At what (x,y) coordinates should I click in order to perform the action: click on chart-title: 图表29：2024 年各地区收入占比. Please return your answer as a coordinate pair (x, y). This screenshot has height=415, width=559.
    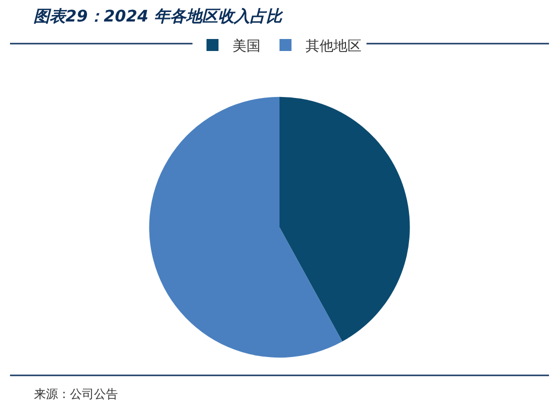
    Looking at the image, I should click on (159, 16).